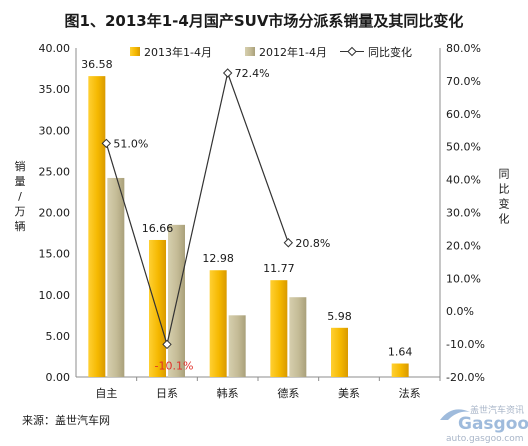 The height and width of the screenshot is (446, 528). Describe the element at coordinates (352, 51) in the screenshot. I see `legend-marker-yoy` at that location.